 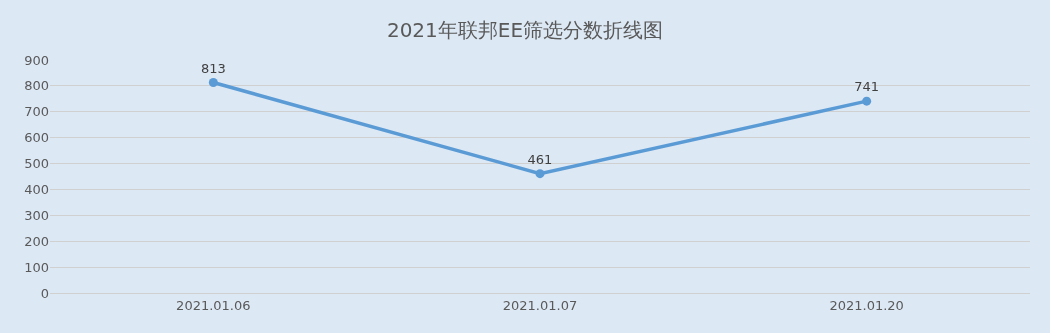 I want to click on y-tick-label: 900, so click(x=36, y=60).